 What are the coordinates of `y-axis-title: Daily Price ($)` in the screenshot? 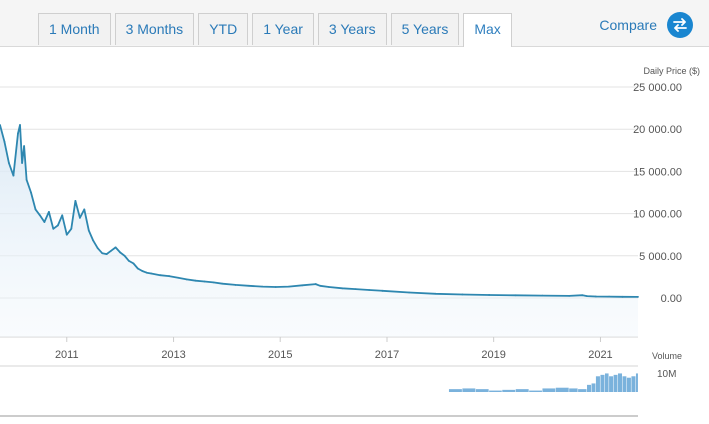 It's located at (671, 71).